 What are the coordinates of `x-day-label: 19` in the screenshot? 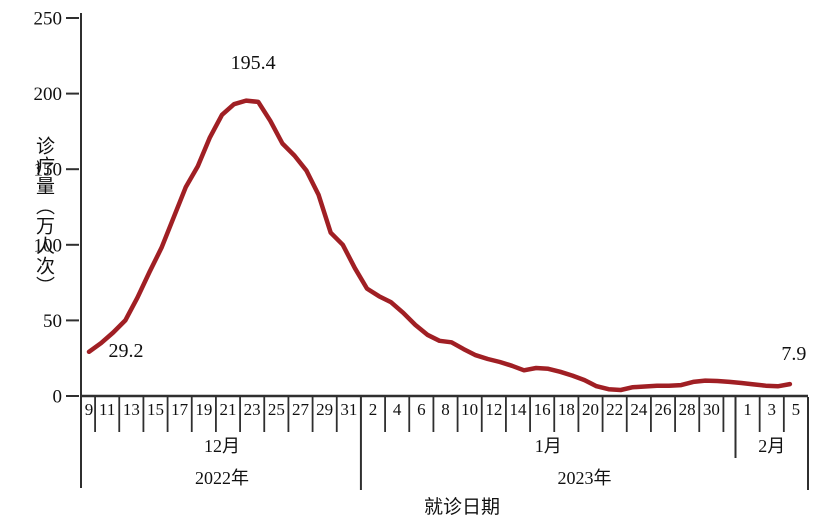 It's located at (203, 409).